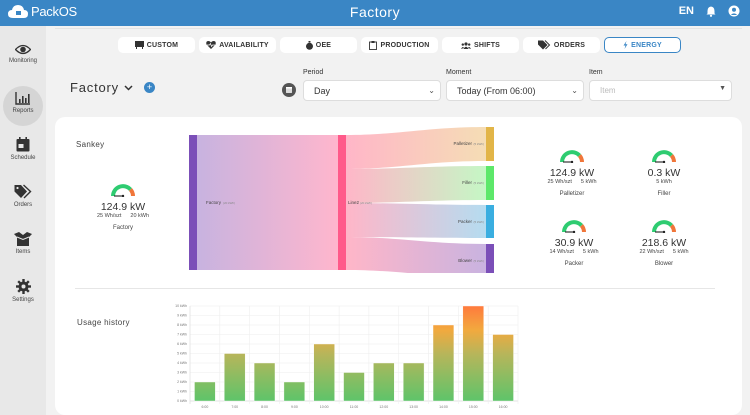 This screenshot has height=415, width=750. I want to click on tab-oee: OEE, so click(318, 45).